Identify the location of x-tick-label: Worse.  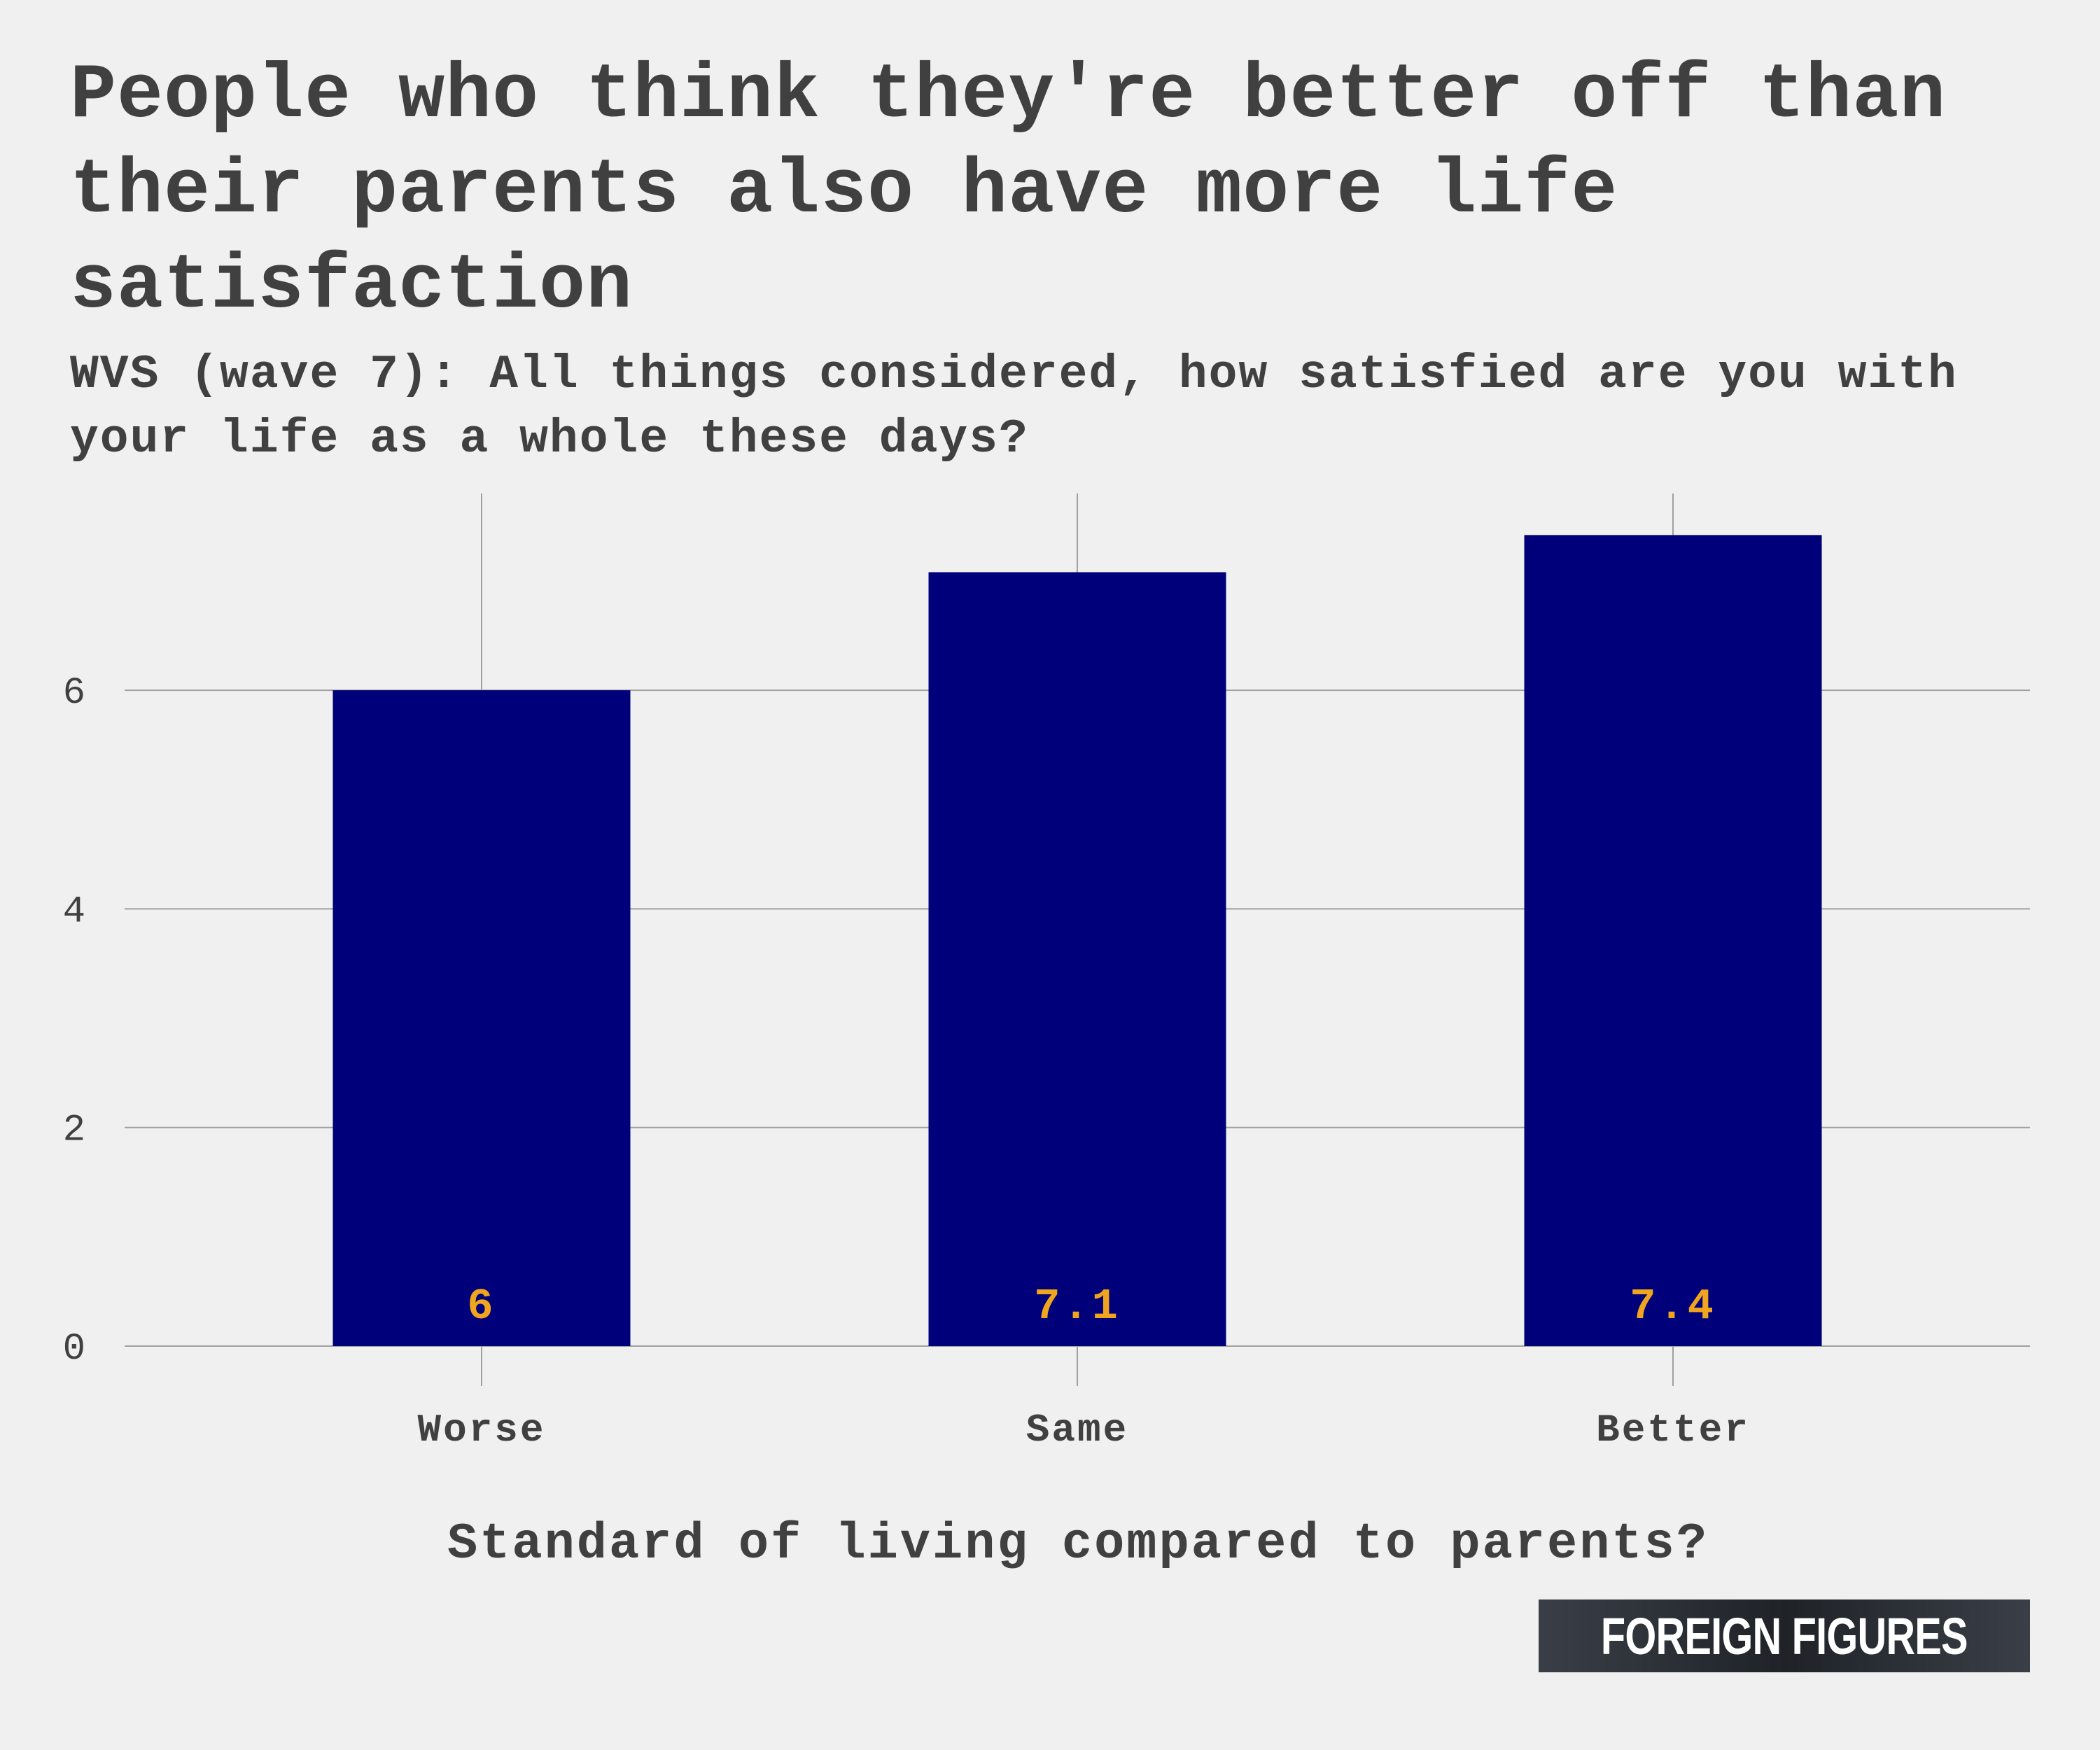
(481, 1430).